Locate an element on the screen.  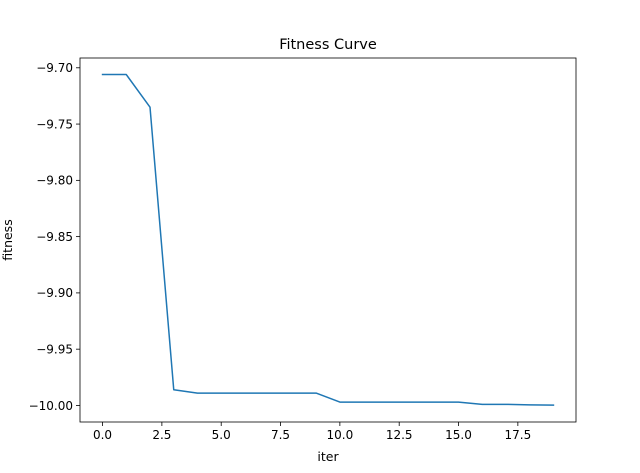
x-tick-label: 10.0 is located at coordinates (340, 435).